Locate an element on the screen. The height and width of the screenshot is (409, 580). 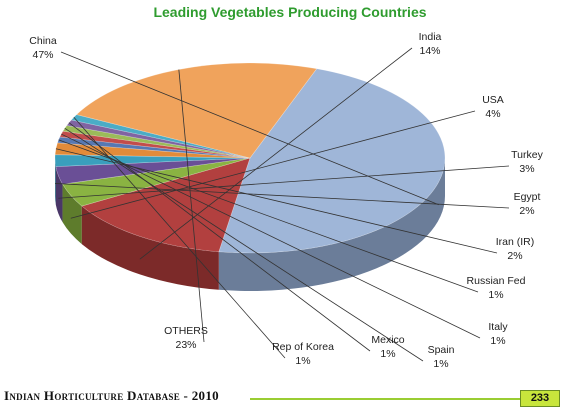
slice-label-egypt: Egypt is located at coordinates (527, 197).